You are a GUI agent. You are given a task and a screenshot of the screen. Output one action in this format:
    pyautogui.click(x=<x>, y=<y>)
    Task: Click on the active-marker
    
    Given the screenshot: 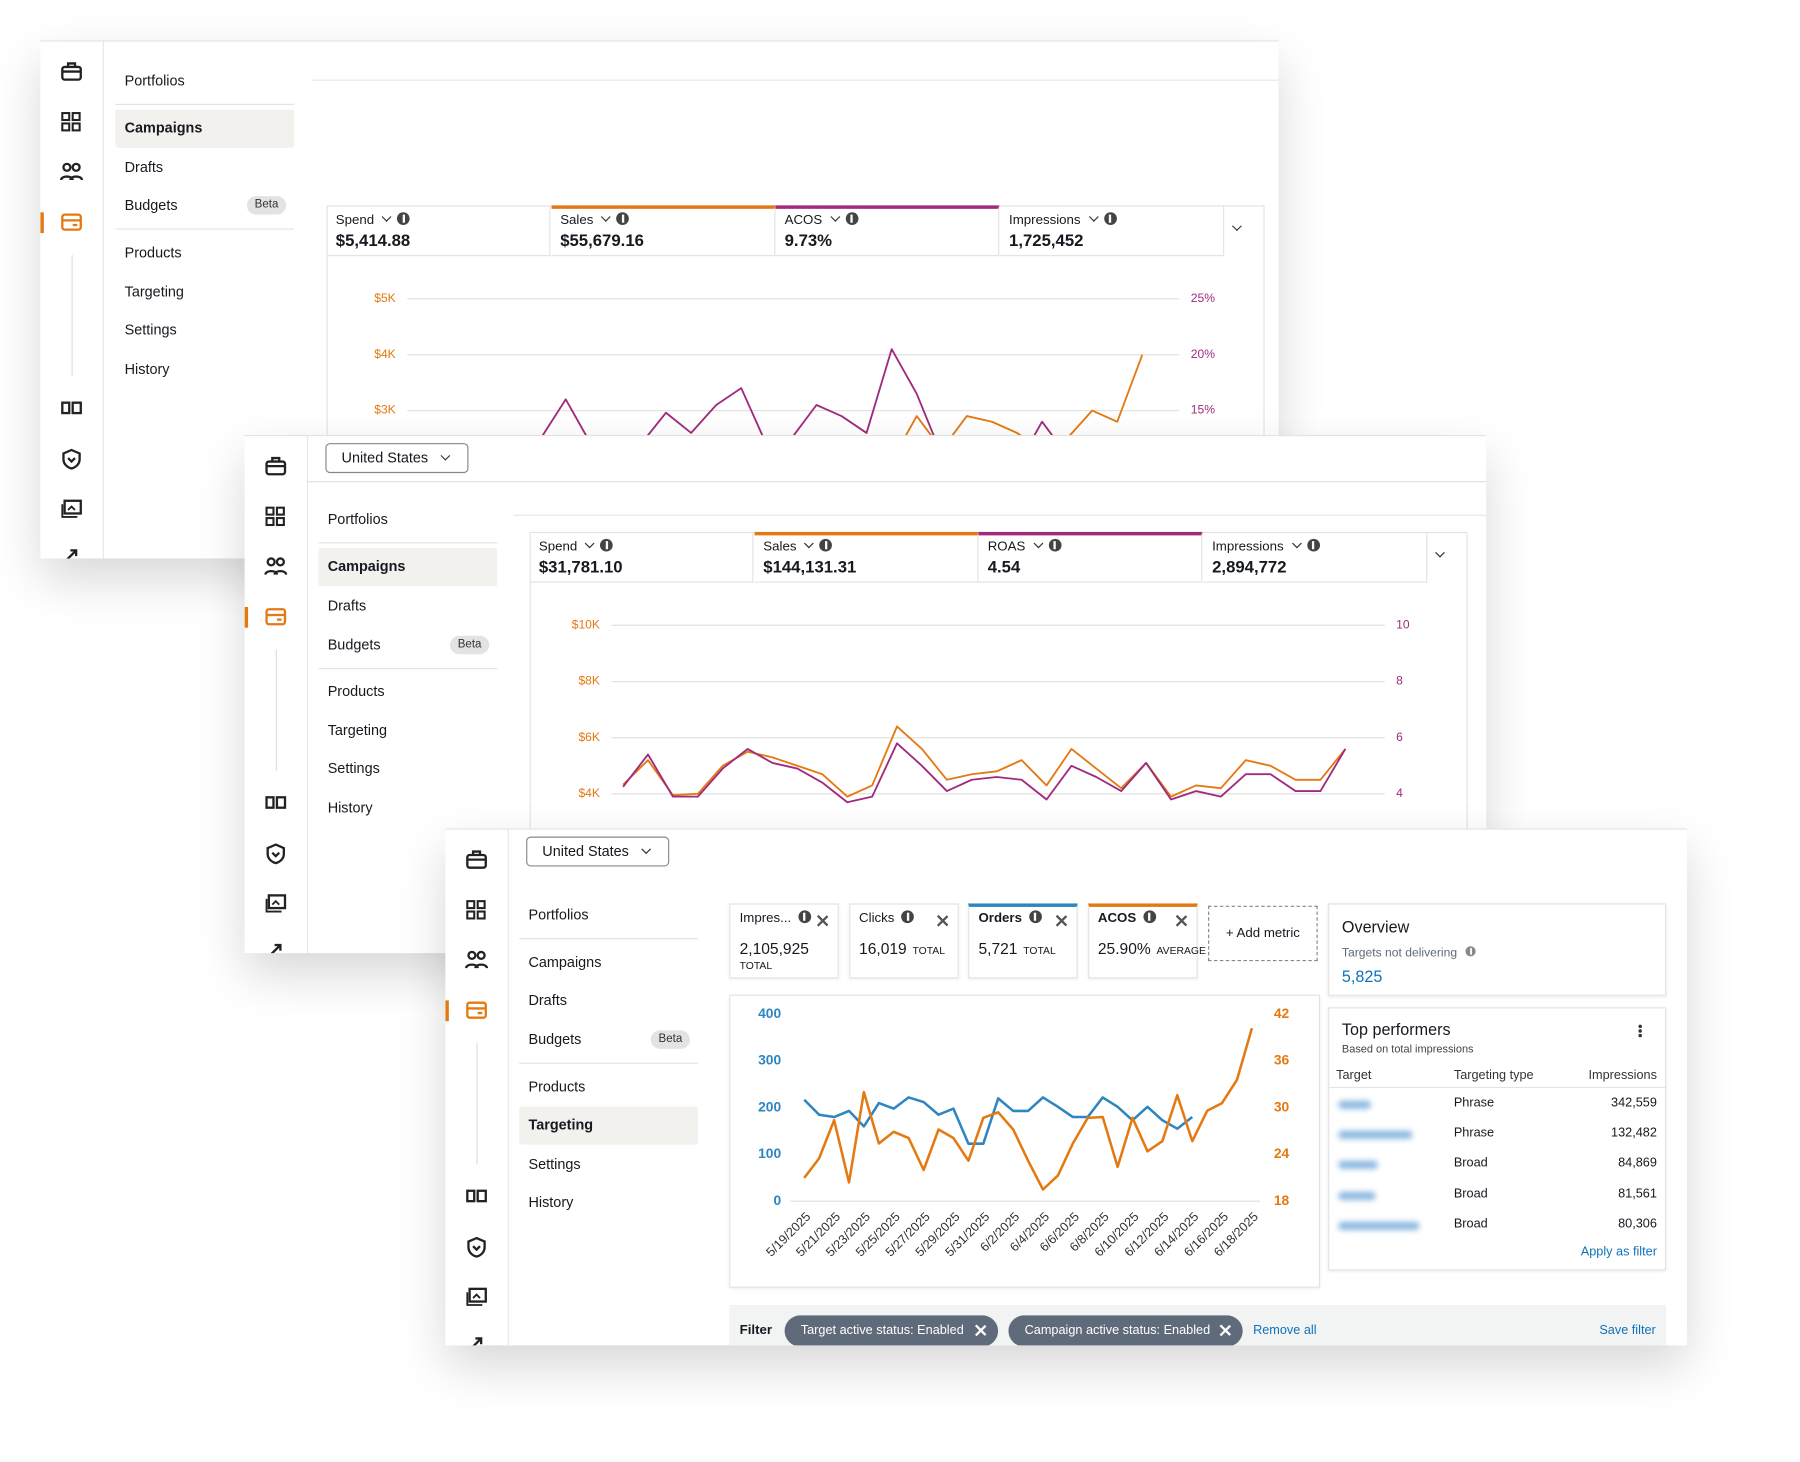 What is the action you would take?
    pyautogui.click(x=42, y=223)
    